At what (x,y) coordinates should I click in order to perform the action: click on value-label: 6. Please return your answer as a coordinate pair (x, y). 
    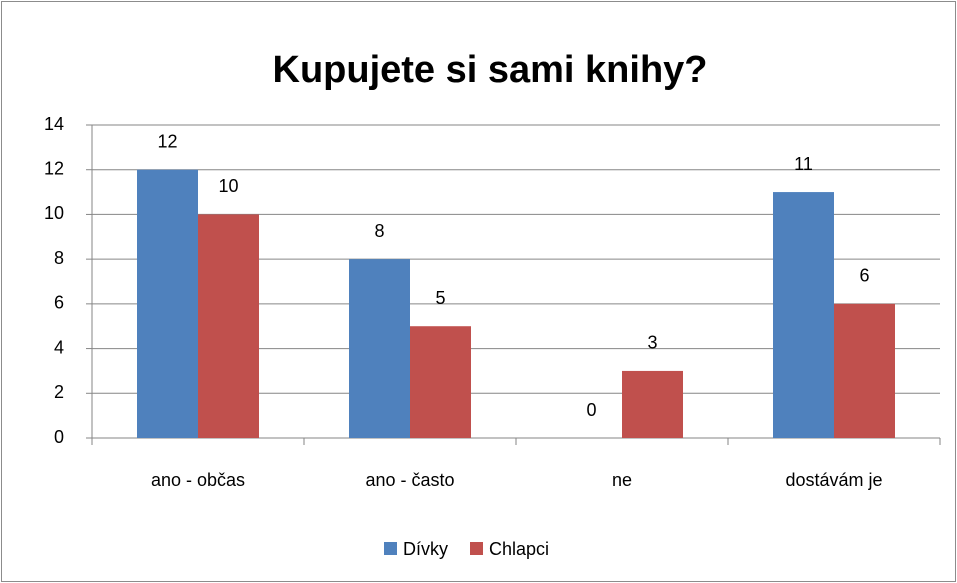
    Looking at the image, I should click on (864, 276).